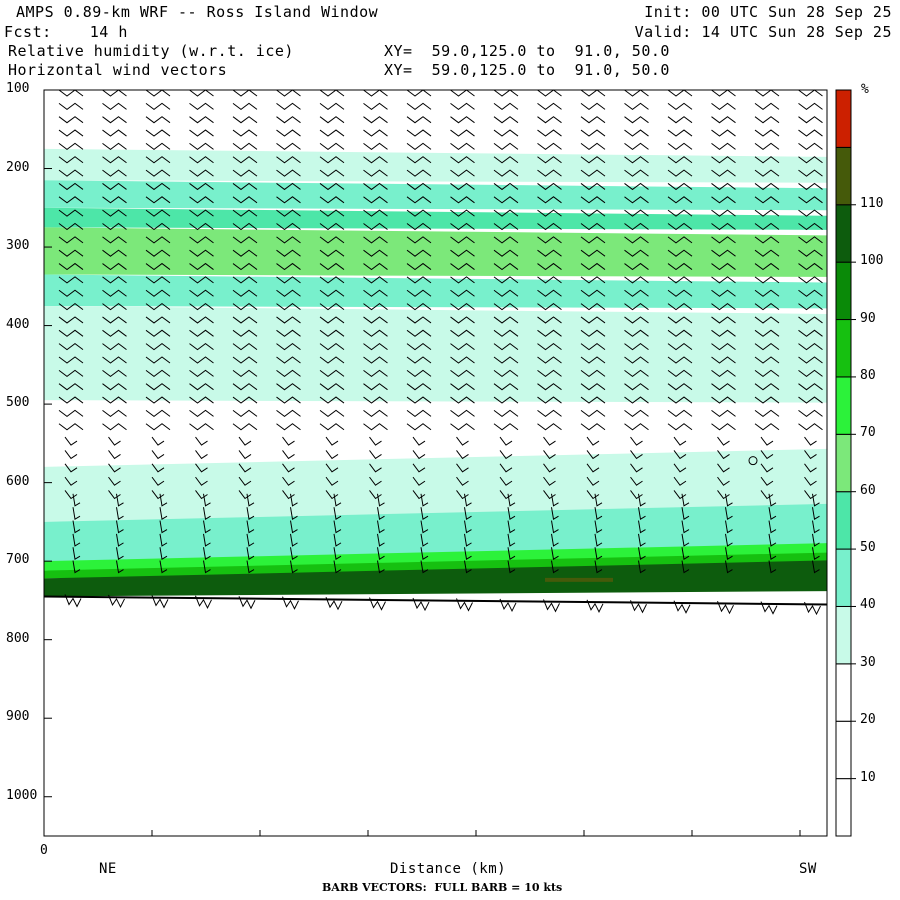  Describe the element at coordinates (18, 167) in the screenshot. I see `y-tick-label: 200` at that location.